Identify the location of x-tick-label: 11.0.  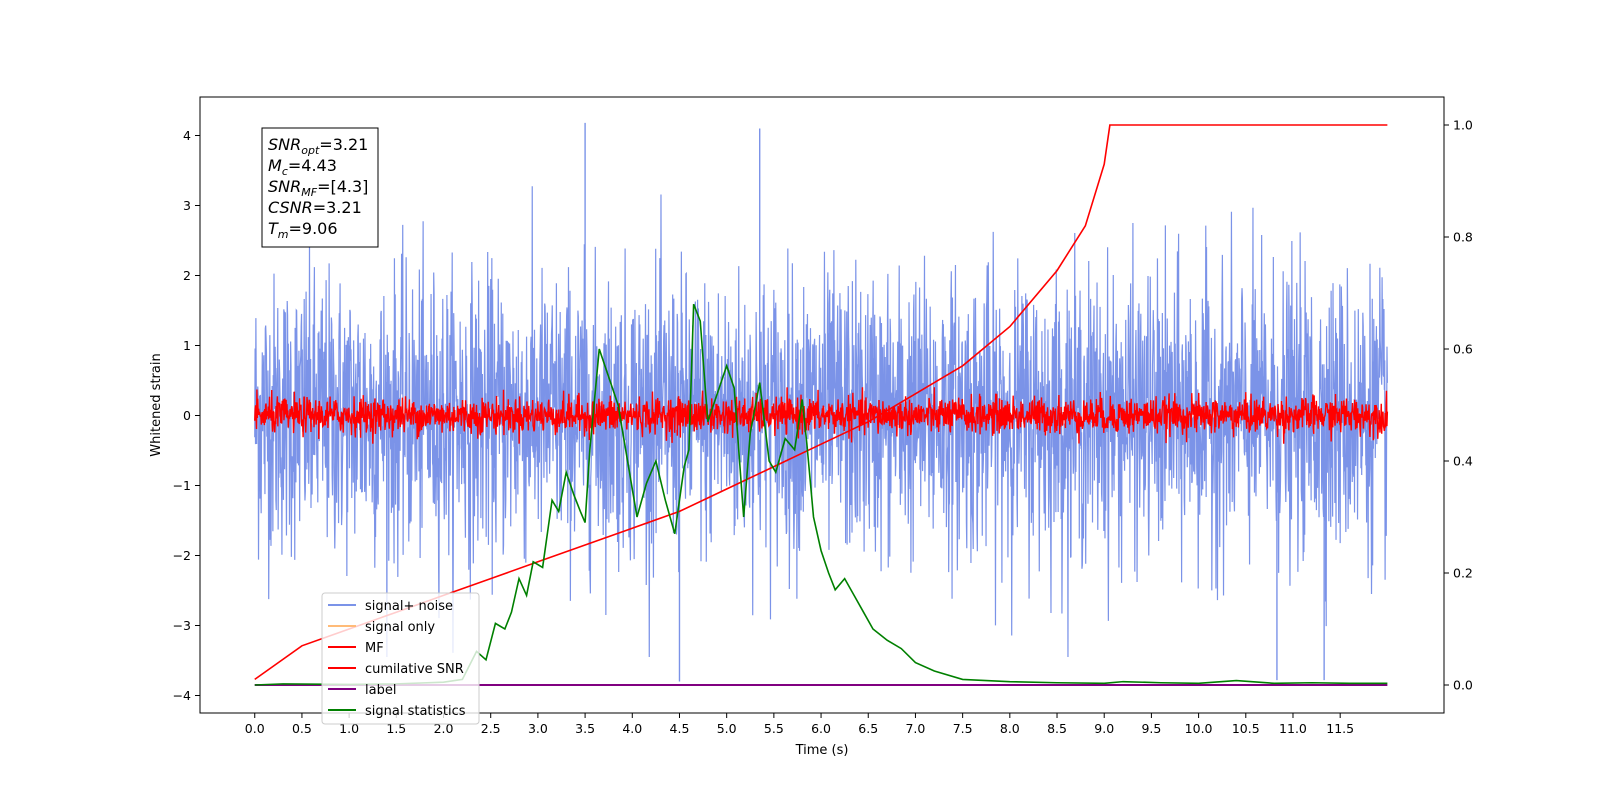
(1293, 728).